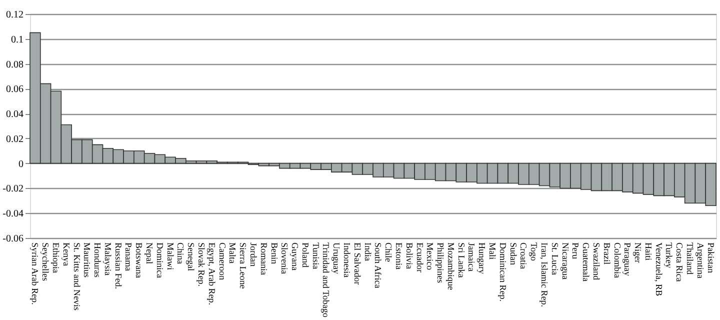  Describe the element at coordinates (13, 239) in the screenshot. I see `y-tick-label: -0.06` at that location.